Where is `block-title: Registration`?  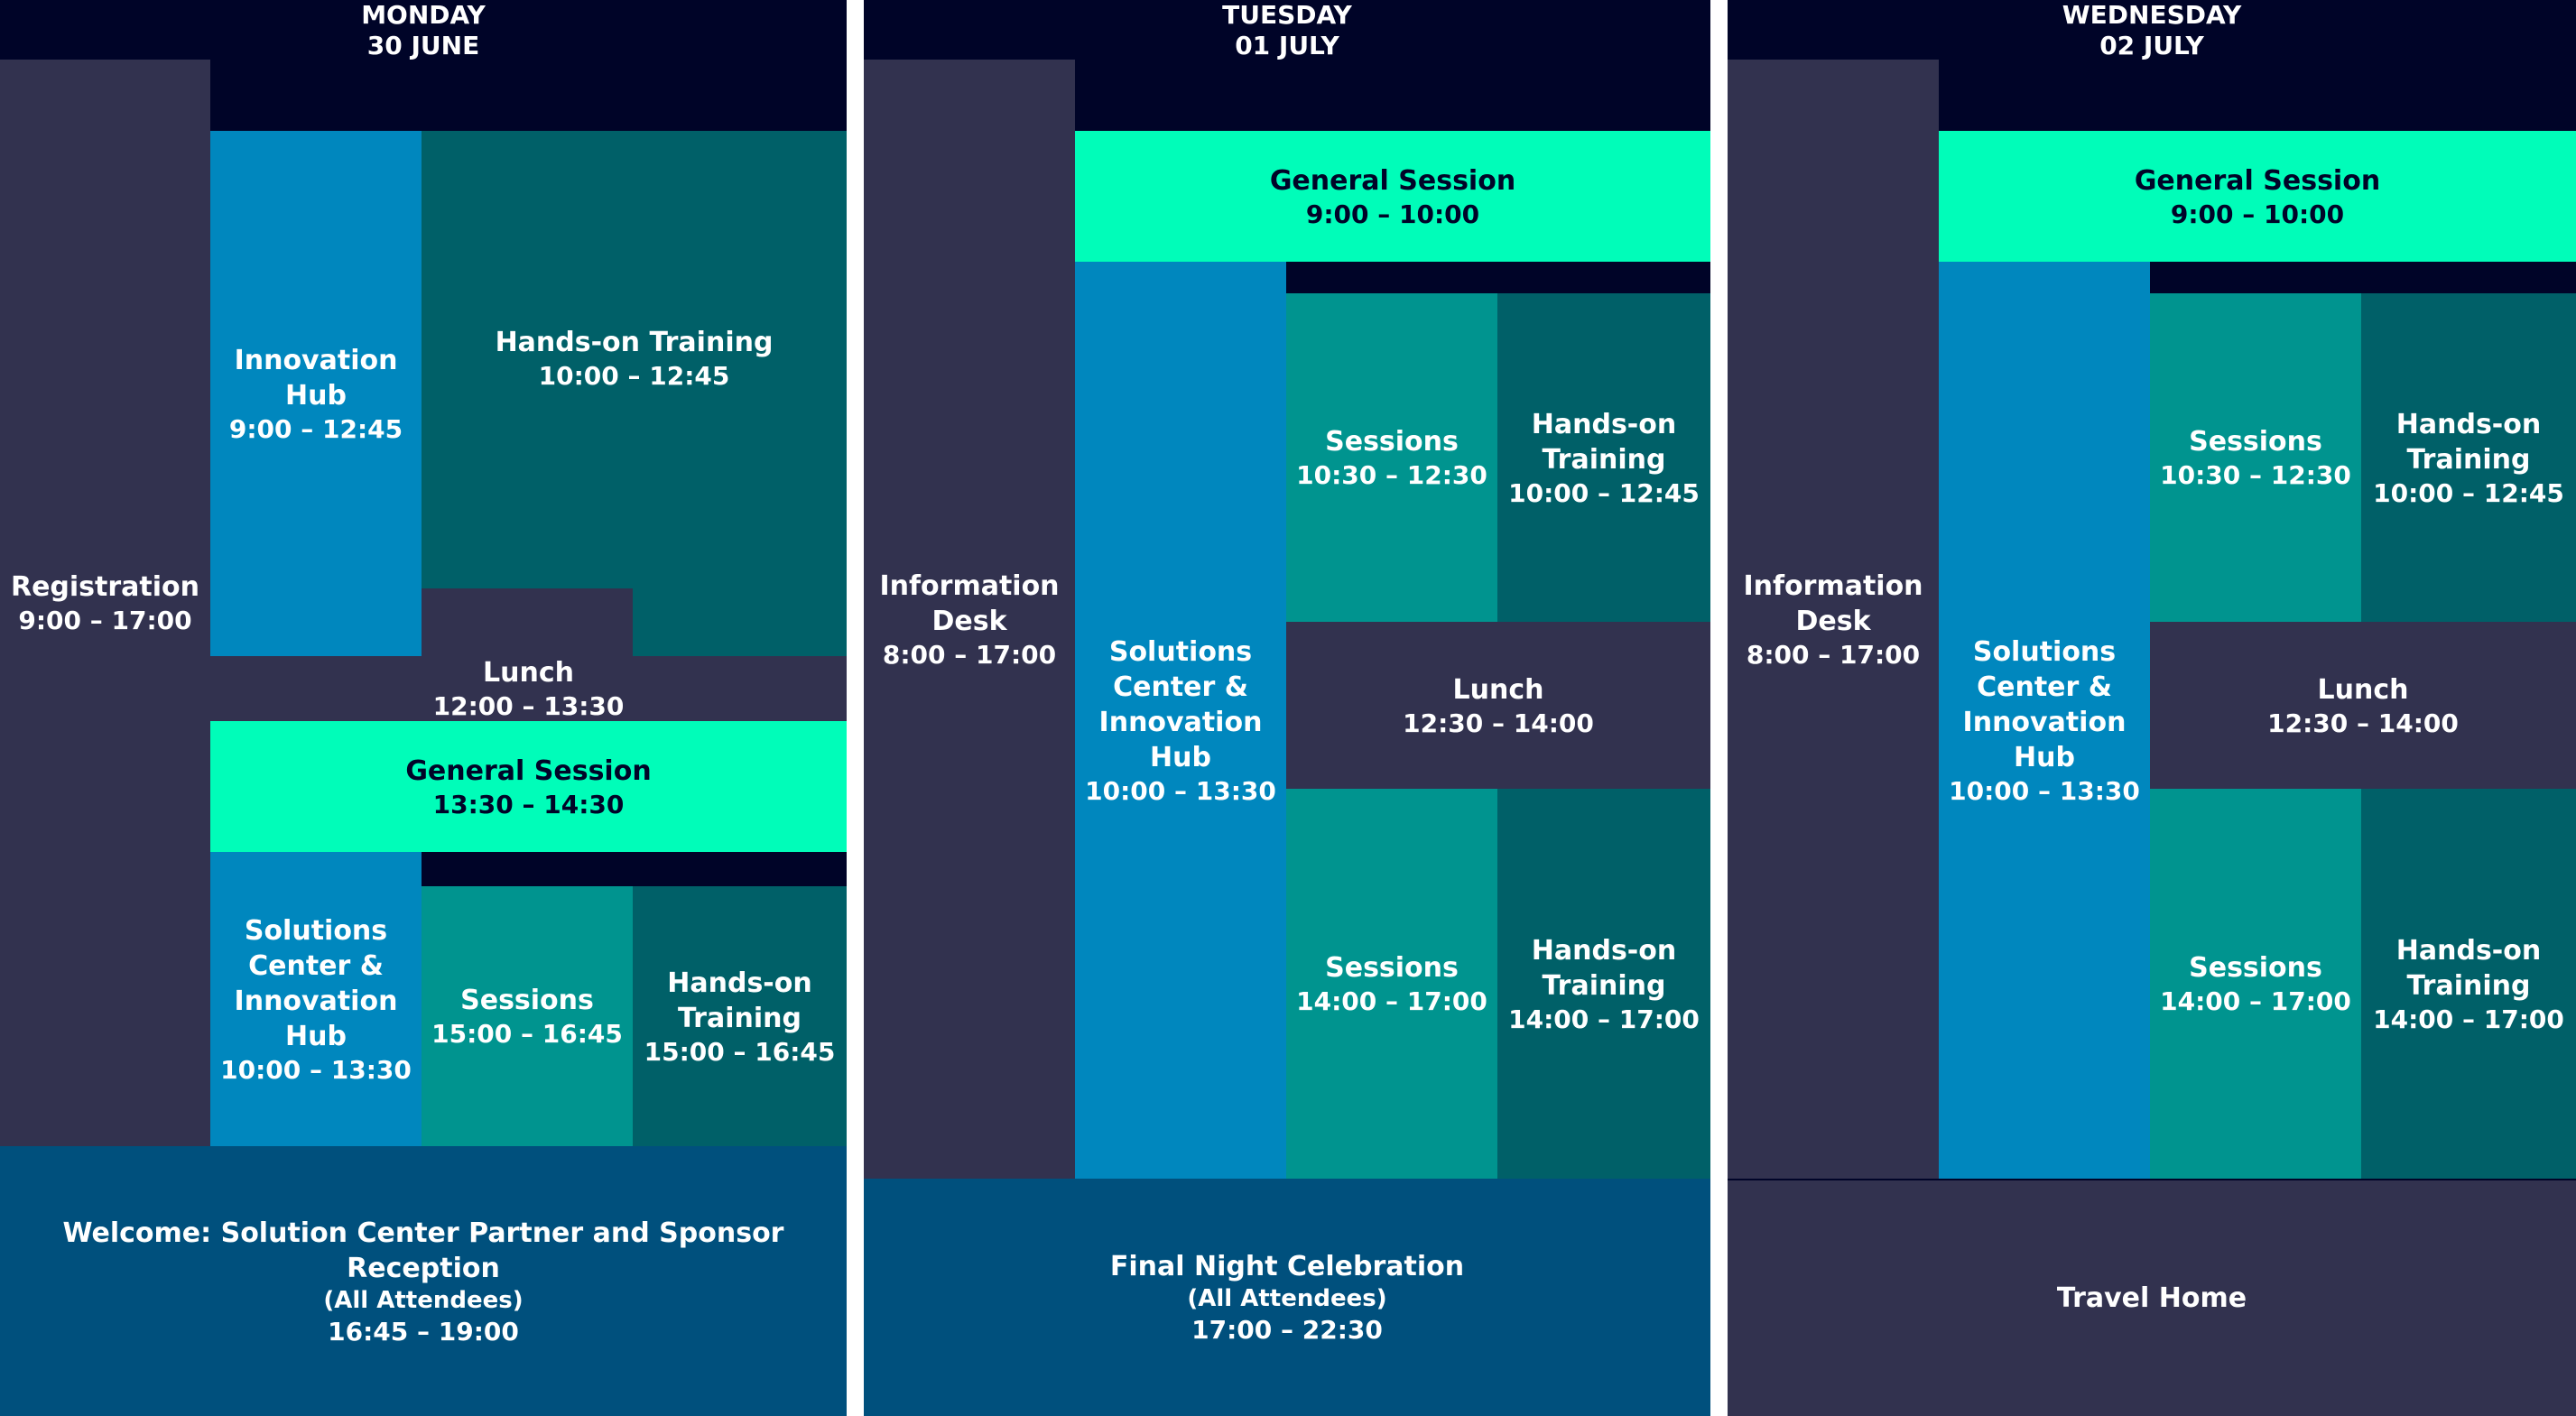 block-title: Registration is located at coordinates (105, 587).